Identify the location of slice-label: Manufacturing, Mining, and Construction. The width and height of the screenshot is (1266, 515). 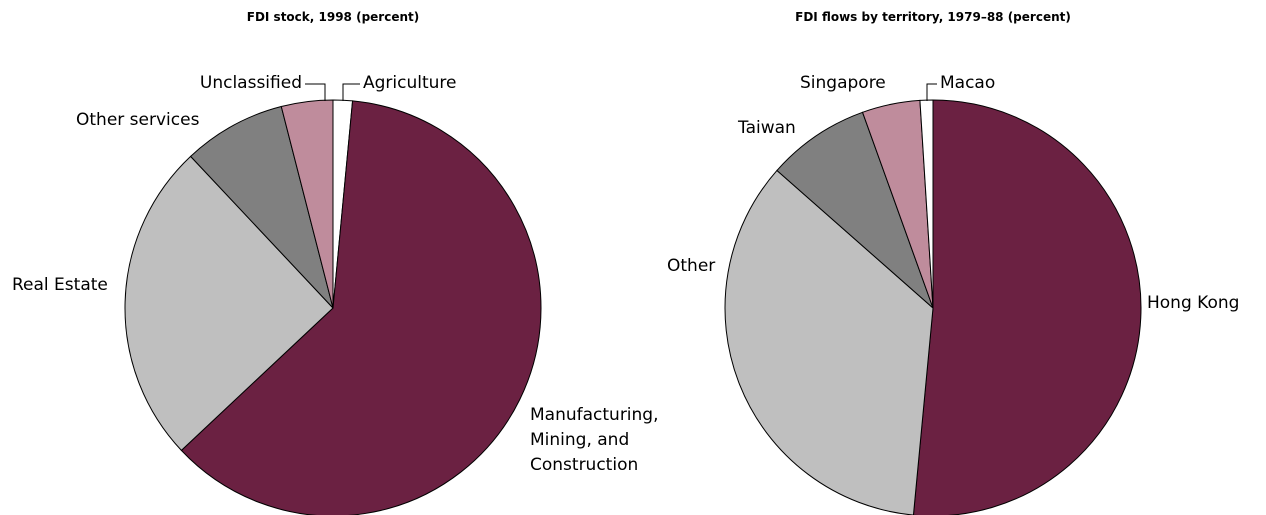
(594, 440).